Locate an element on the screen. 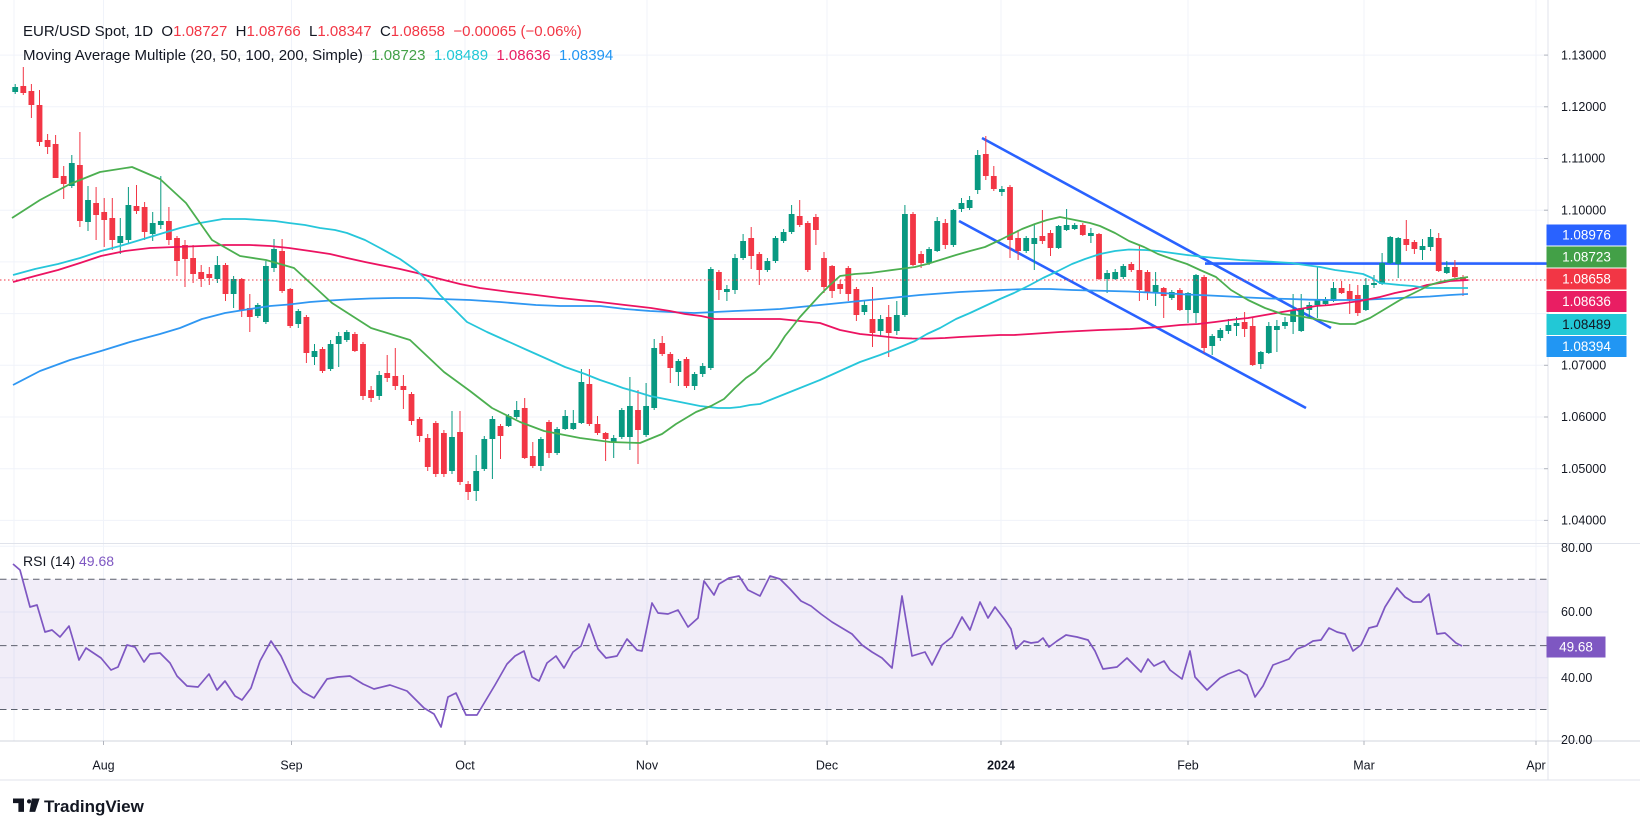 The image size is (1640, 829). svg-text: 1.04000 is located at coordinates (1583, 521).